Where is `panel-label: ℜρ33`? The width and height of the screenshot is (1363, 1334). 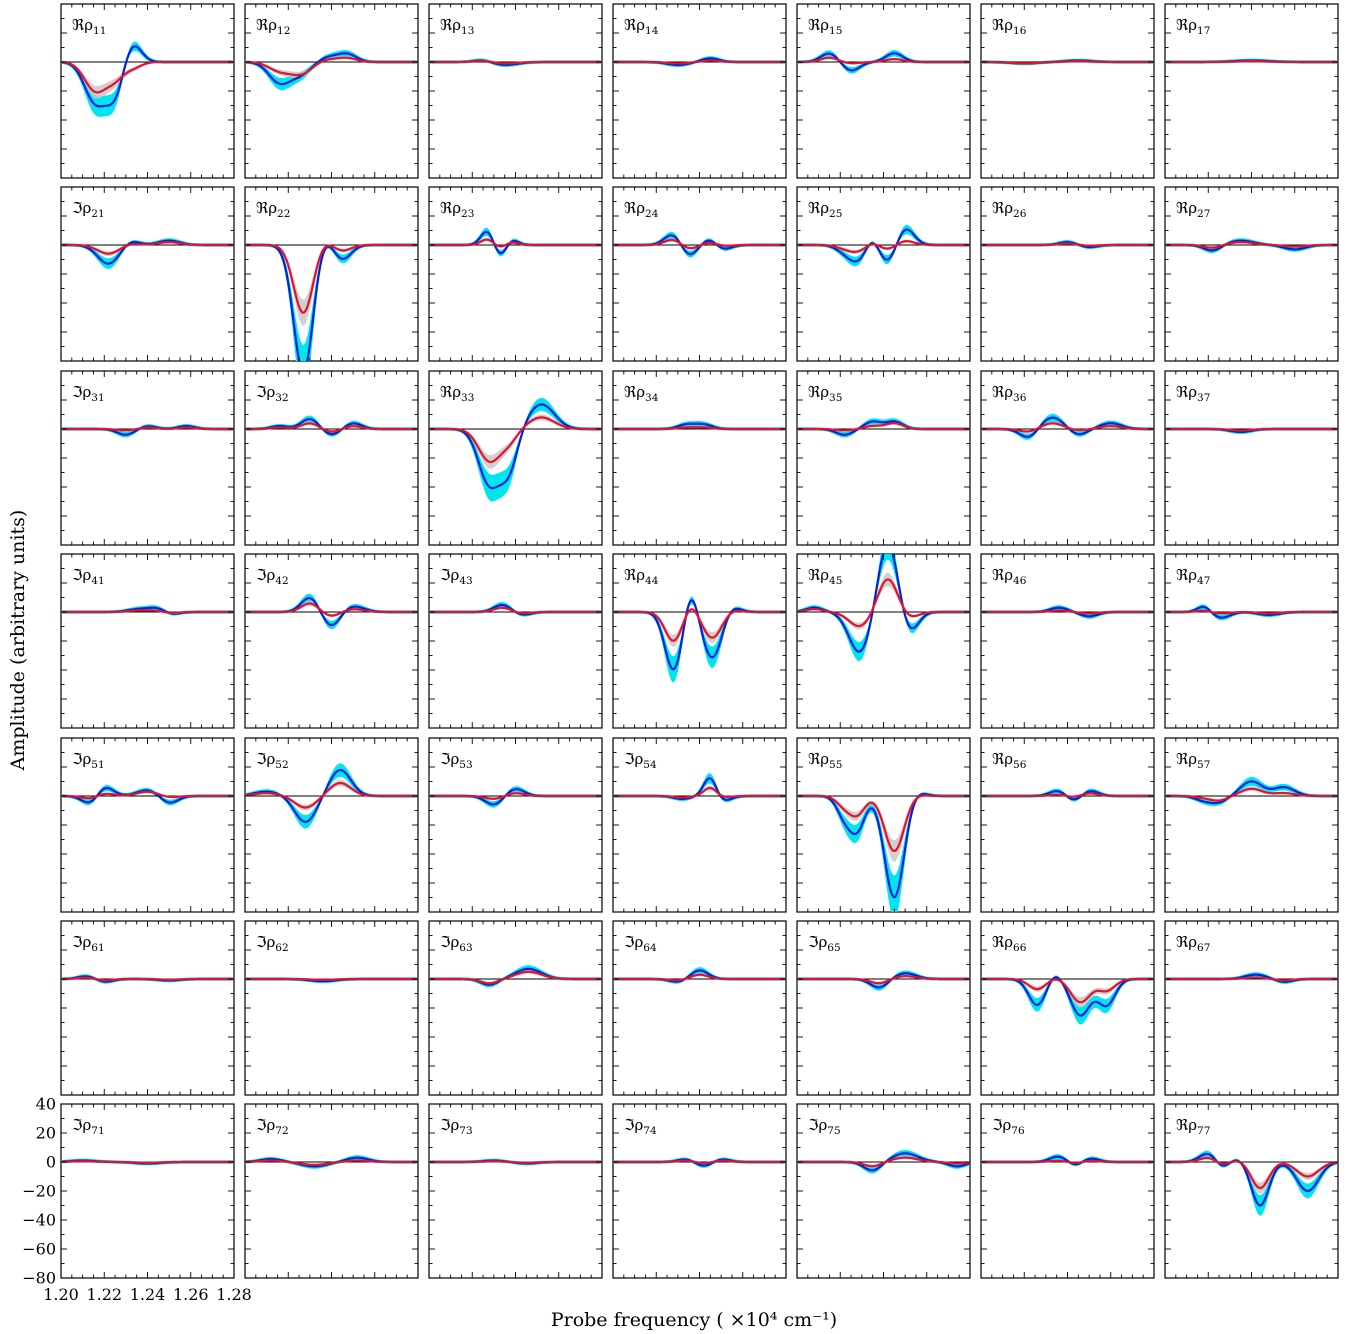 panel-label: ℜρ33 is located at coordinates (457, 393).